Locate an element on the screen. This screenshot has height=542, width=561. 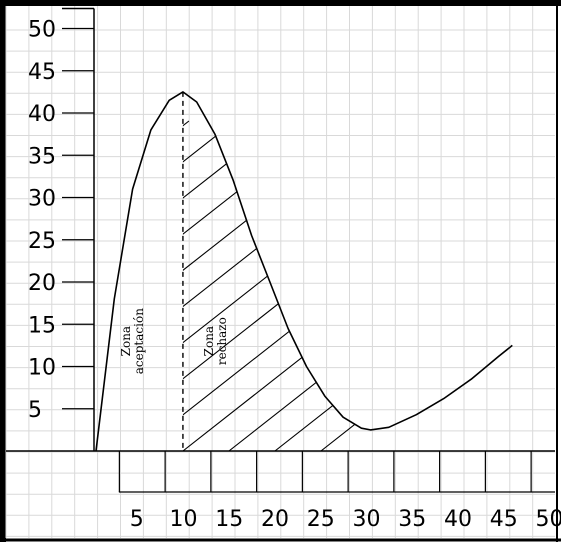
region-label-text: aceptación is located at coordinates (139, 341).